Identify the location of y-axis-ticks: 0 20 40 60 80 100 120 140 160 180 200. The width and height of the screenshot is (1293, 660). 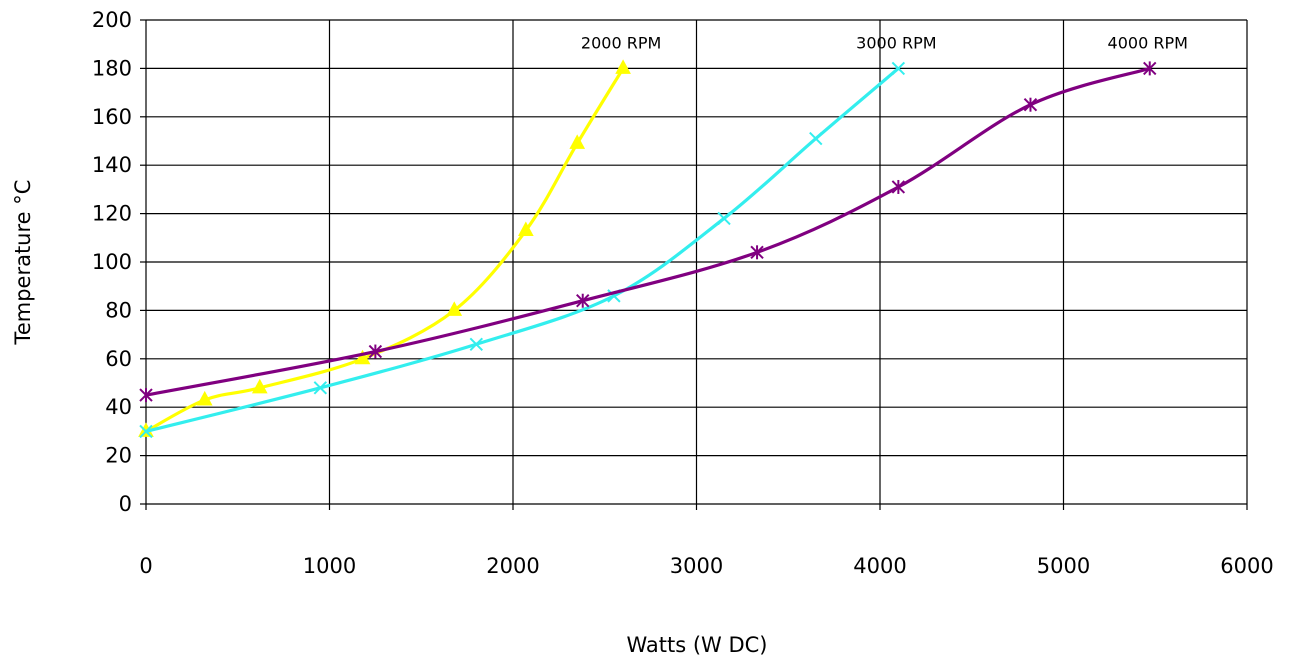
(112, 262).